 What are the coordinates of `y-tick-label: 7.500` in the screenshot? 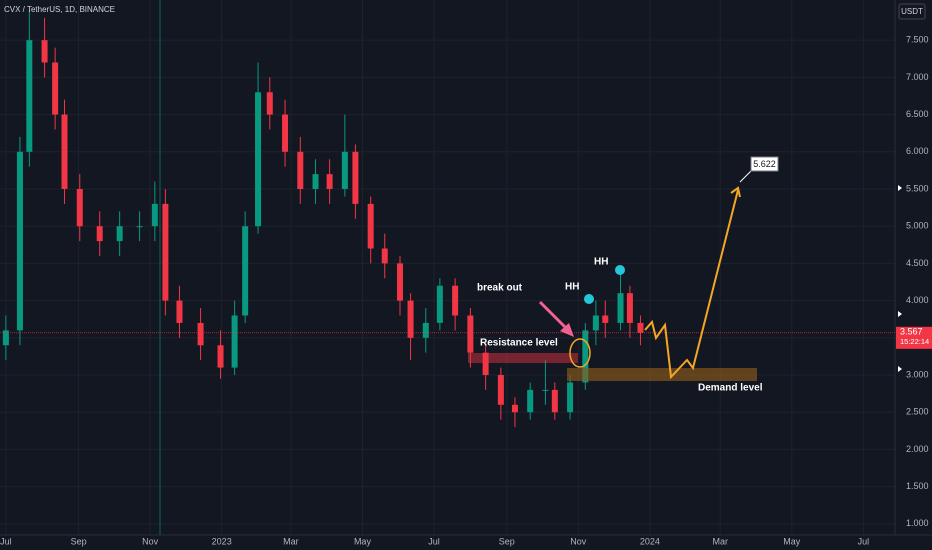 It's located at (917, 40).